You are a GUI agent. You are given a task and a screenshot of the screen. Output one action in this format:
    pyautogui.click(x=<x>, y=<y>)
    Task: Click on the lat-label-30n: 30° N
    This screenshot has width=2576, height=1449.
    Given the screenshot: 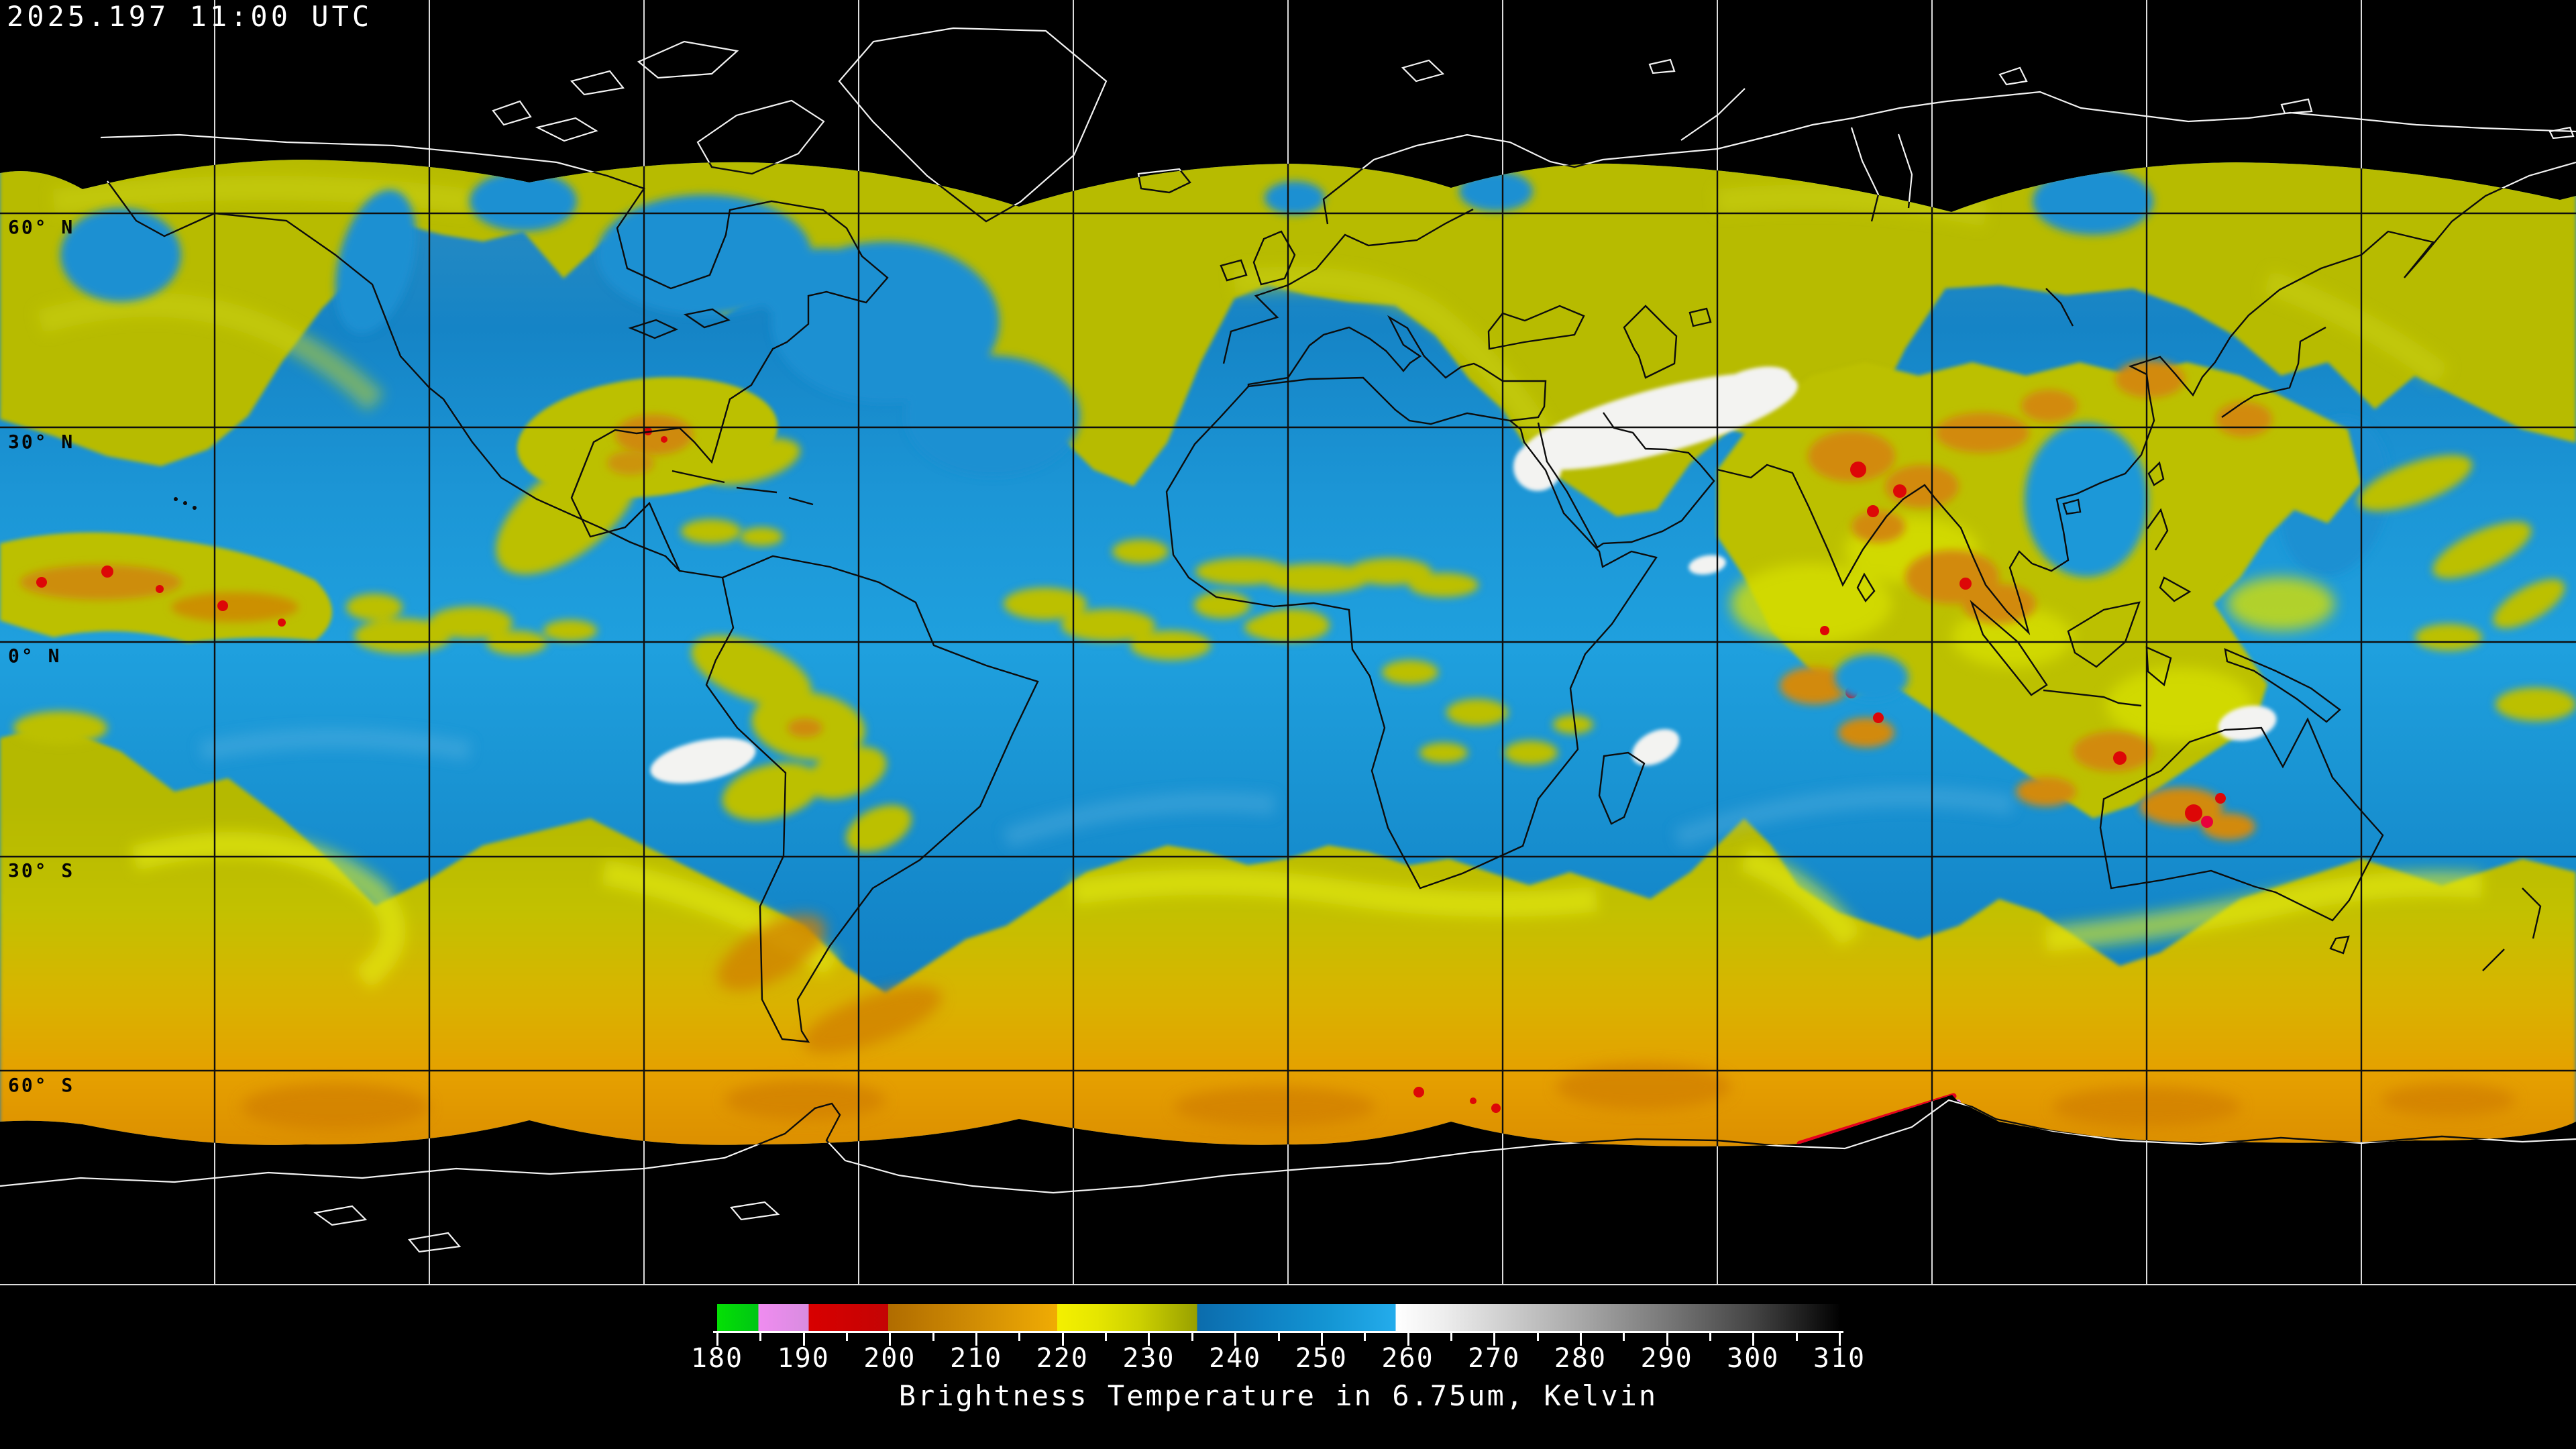 What is the action you would take?
    pyautogui.click(x=41, y=442)
    